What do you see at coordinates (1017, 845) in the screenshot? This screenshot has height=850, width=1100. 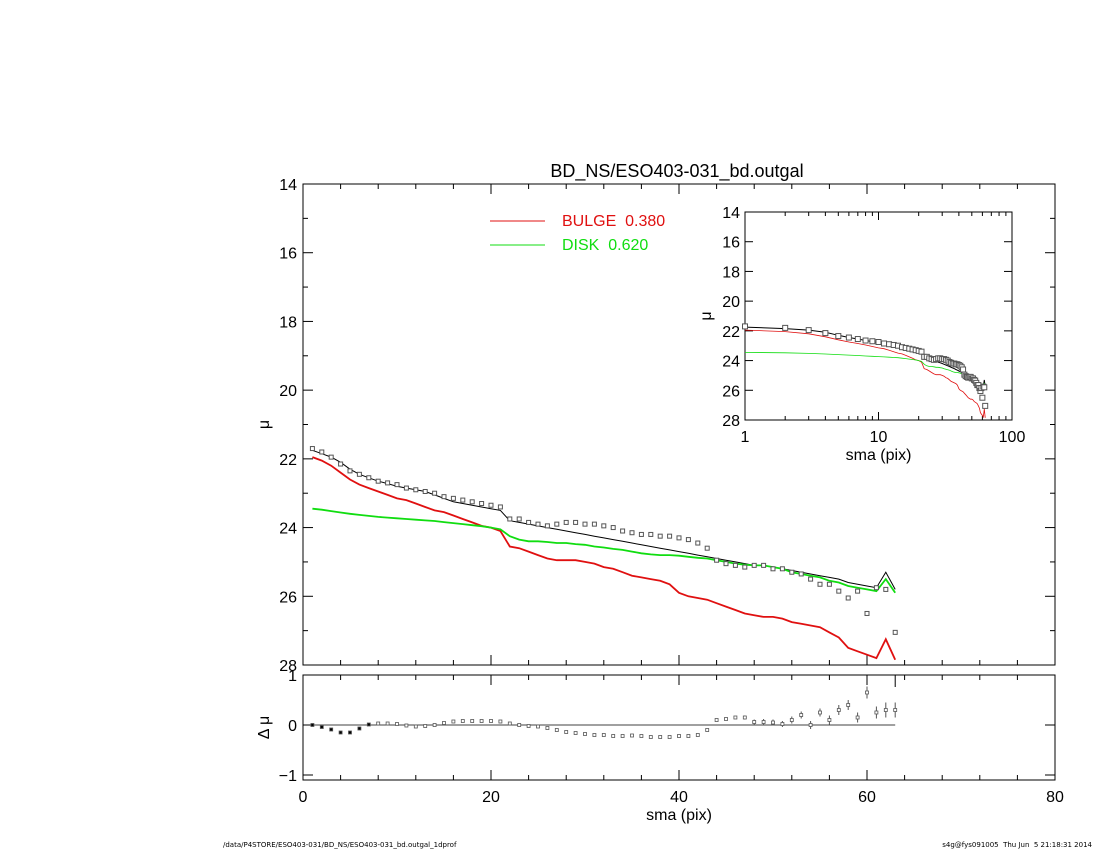 I see `footer-timestamp: s4g@fys091005 Thu Jun 5 21:18:31 2014` at bounding box center [1017, 845].